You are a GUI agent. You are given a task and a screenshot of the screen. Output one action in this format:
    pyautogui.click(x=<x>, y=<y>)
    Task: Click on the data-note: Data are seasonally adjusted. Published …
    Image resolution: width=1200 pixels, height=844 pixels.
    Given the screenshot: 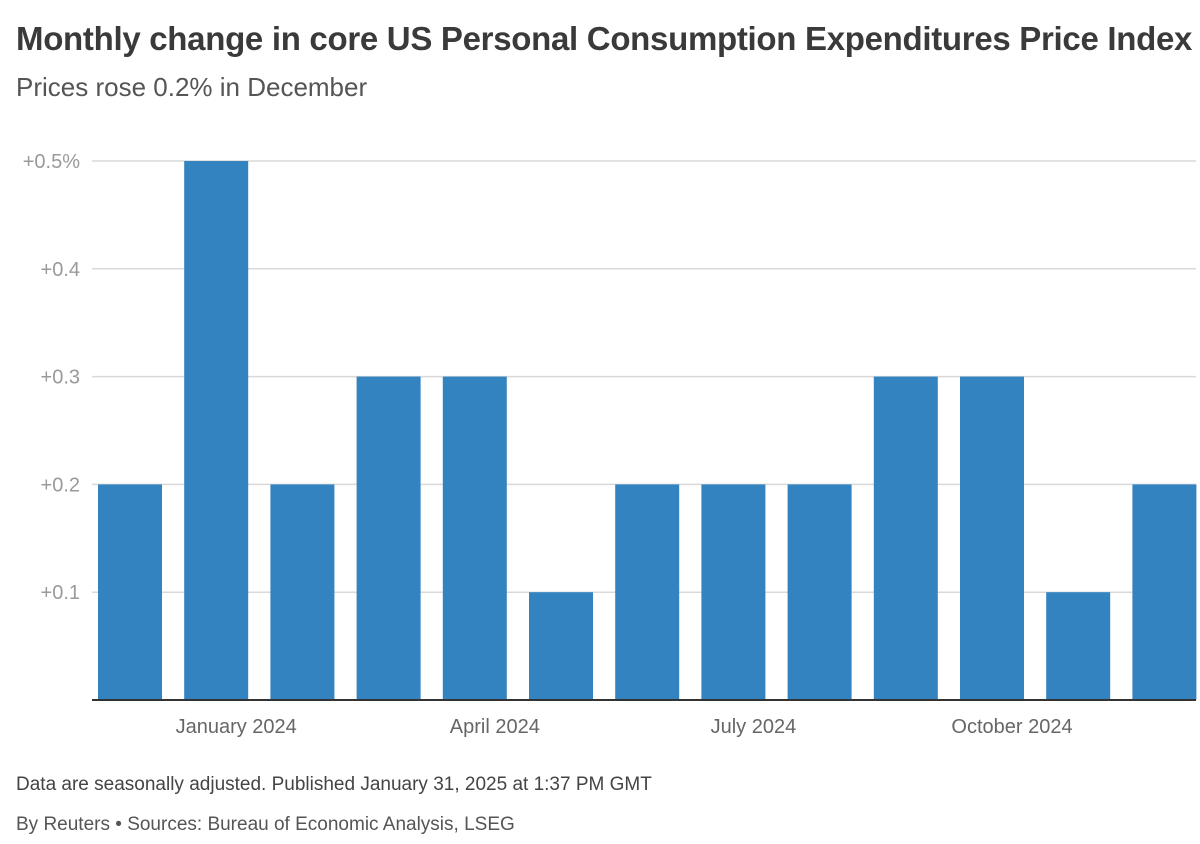 What is the action you would take?
    pyautogui.click(x=334, y=784)
    